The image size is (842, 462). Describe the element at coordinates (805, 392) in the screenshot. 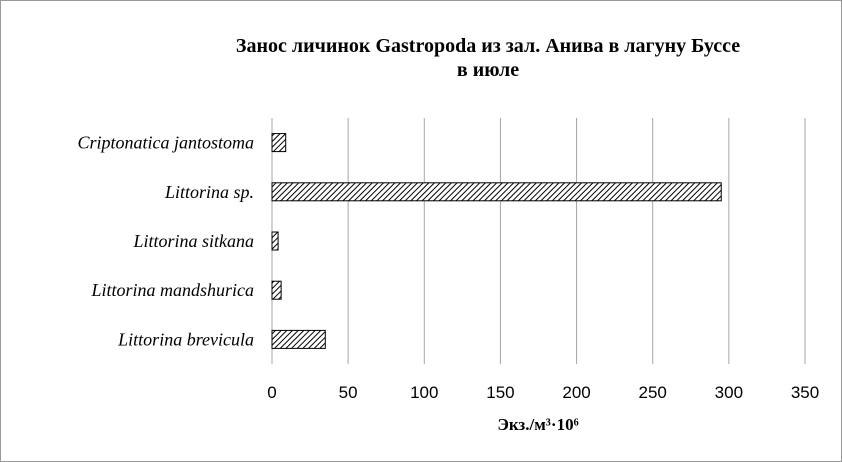

I see `x-tick-label: 350` at that location.